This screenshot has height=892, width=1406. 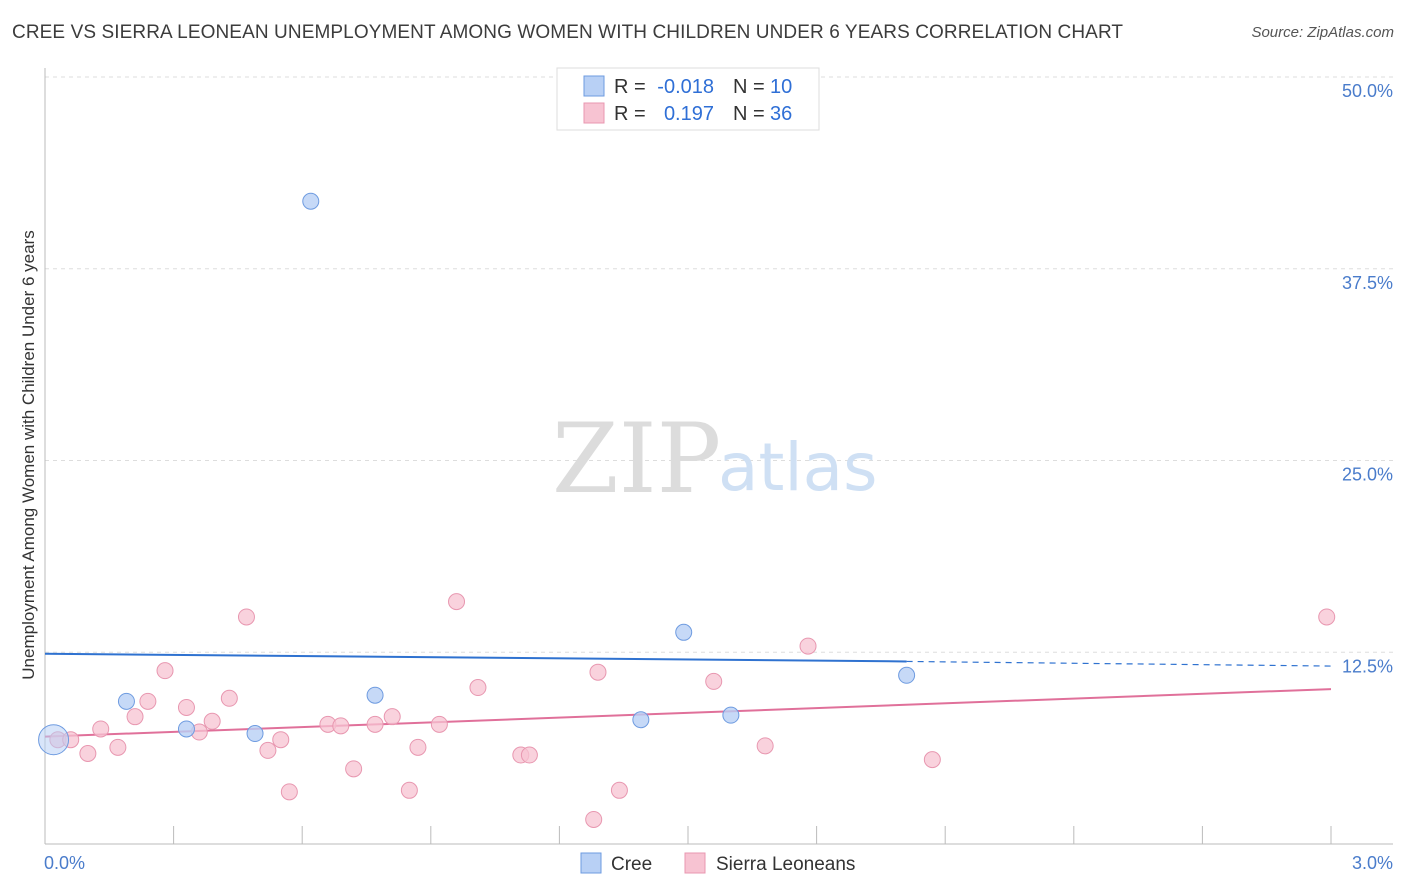 What do you see at coordinates (749, 114) in the screenshot?
I see `legend-n-label-sierra-leoneans: N =` at bounding box center [749, 114].